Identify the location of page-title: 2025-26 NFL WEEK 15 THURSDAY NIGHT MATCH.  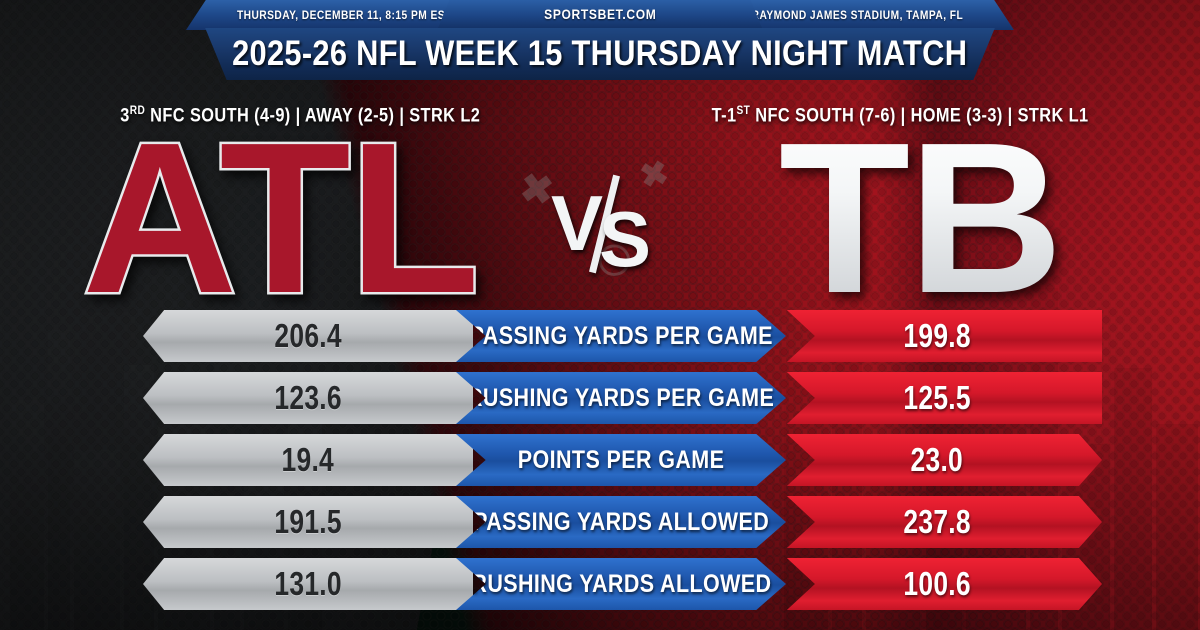
(600, 53).